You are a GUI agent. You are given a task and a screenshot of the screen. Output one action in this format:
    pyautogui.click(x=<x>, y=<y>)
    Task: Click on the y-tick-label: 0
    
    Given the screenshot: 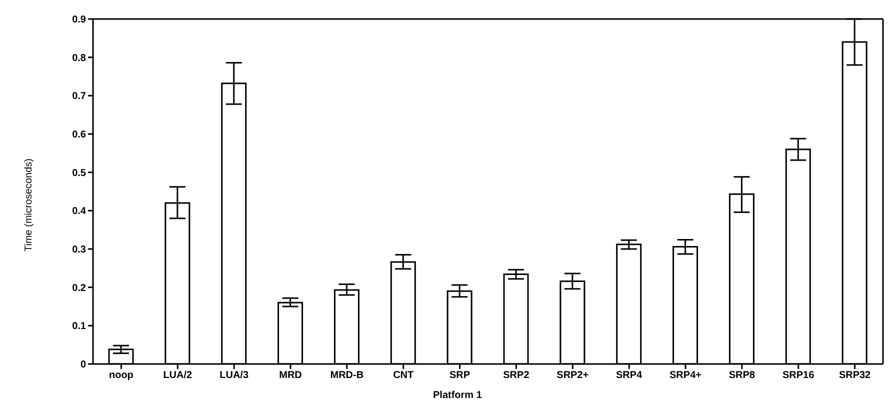 What is the action you would take?
    pyautogui.click(x=83, y=365)
    